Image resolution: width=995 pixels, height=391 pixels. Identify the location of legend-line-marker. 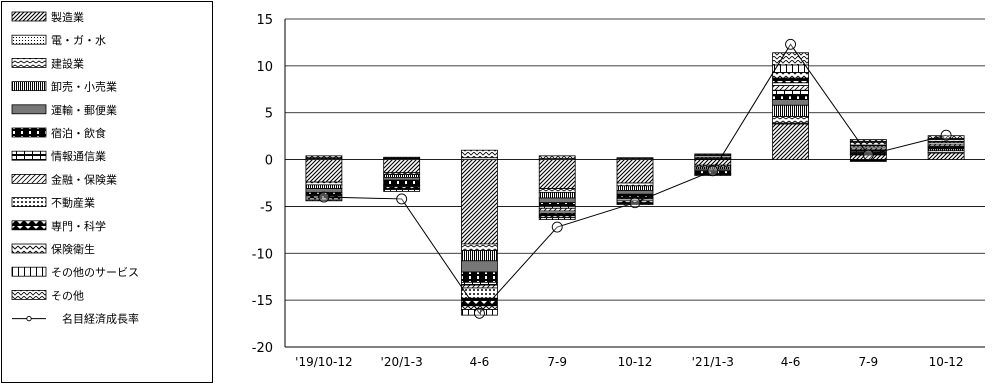
(29, 318).